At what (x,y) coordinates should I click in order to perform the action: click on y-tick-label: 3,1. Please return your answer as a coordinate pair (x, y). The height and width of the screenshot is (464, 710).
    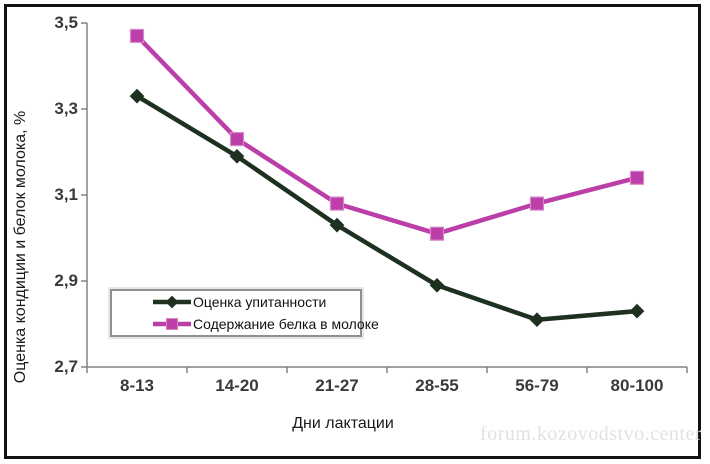
    Looking at the image, I should click on (66, 194).